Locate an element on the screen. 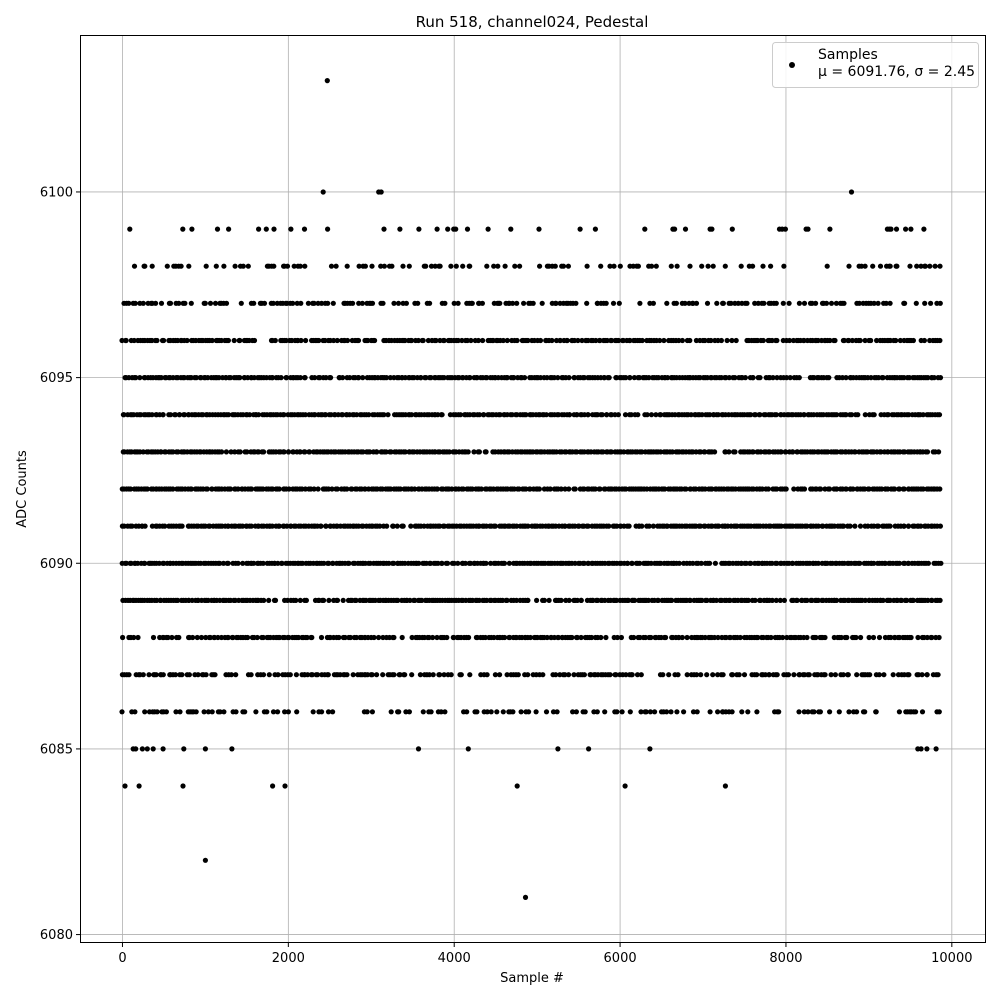 This screenshot has width=1000, height=1000. legend-box is located at coordinates (875, 65).